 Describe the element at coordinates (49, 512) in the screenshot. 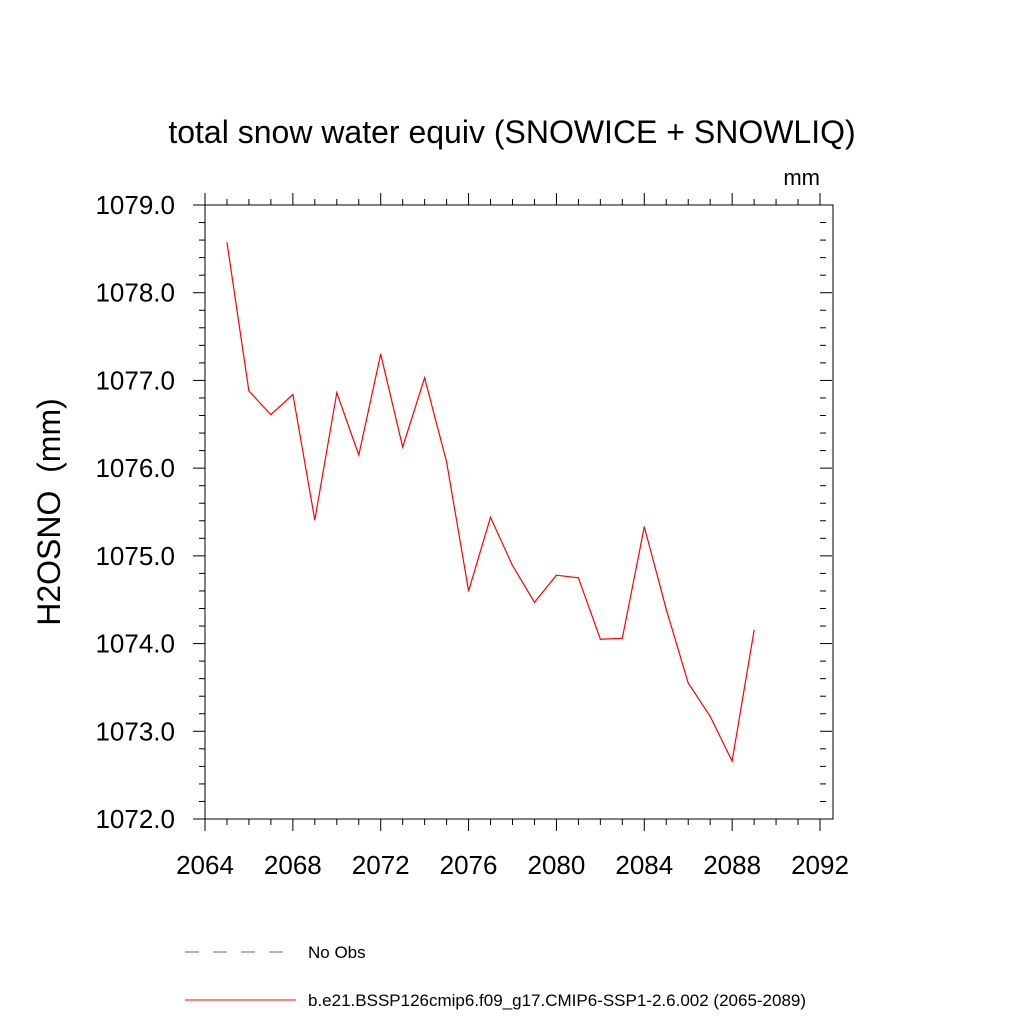

I see `y-axis-label: H2OSNO (mm)` at that location.